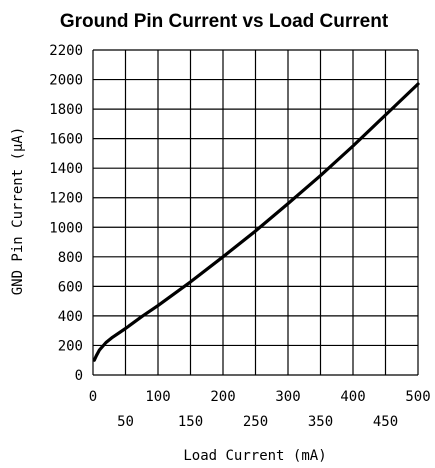 The height and width of the screenshot is (468, 435). Describe the element at coordinates (18, 211) in the screenshot. I see `y-axis-label: GND Pin Current (µA)` at that location.